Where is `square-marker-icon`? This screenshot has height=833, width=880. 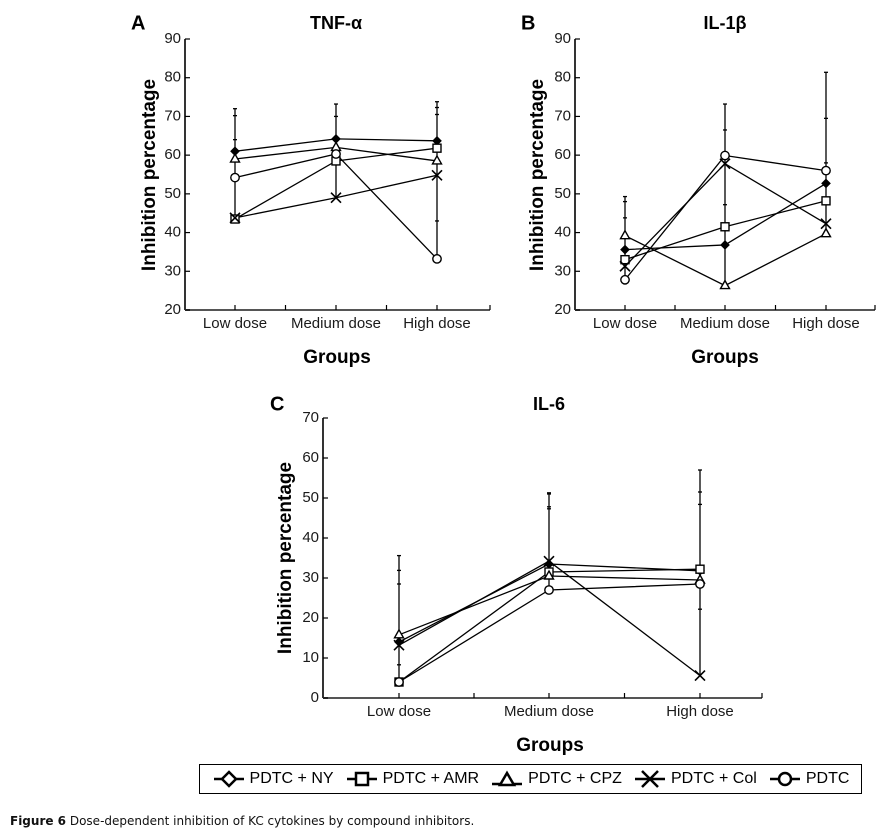 square-marker-icon is located at coordinates (361, 779).